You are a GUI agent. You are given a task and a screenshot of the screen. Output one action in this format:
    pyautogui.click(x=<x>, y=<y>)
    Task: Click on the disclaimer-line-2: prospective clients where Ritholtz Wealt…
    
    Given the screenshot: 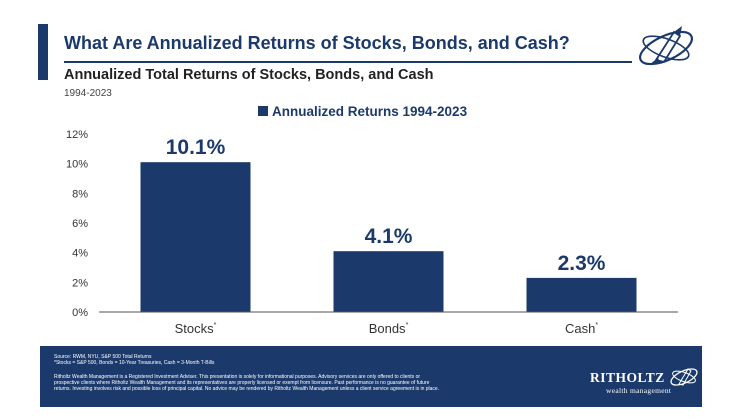 What is the action you would take?
    pyautogui.click(x=242, y=383)
    